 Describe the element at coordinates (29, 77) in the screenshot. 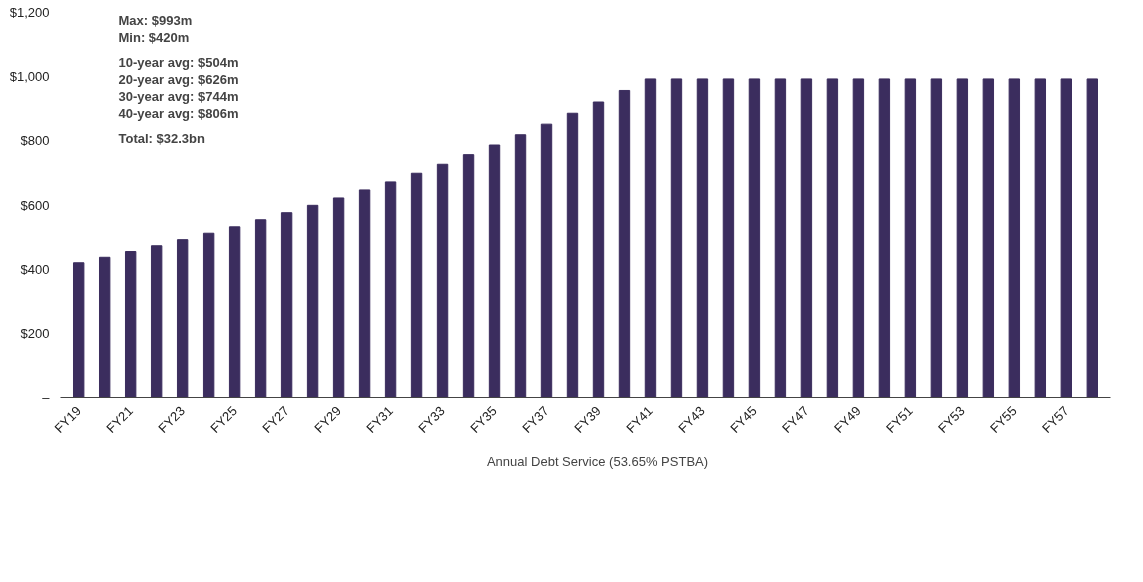

I see `y-tick-label: $1,000` at that location.